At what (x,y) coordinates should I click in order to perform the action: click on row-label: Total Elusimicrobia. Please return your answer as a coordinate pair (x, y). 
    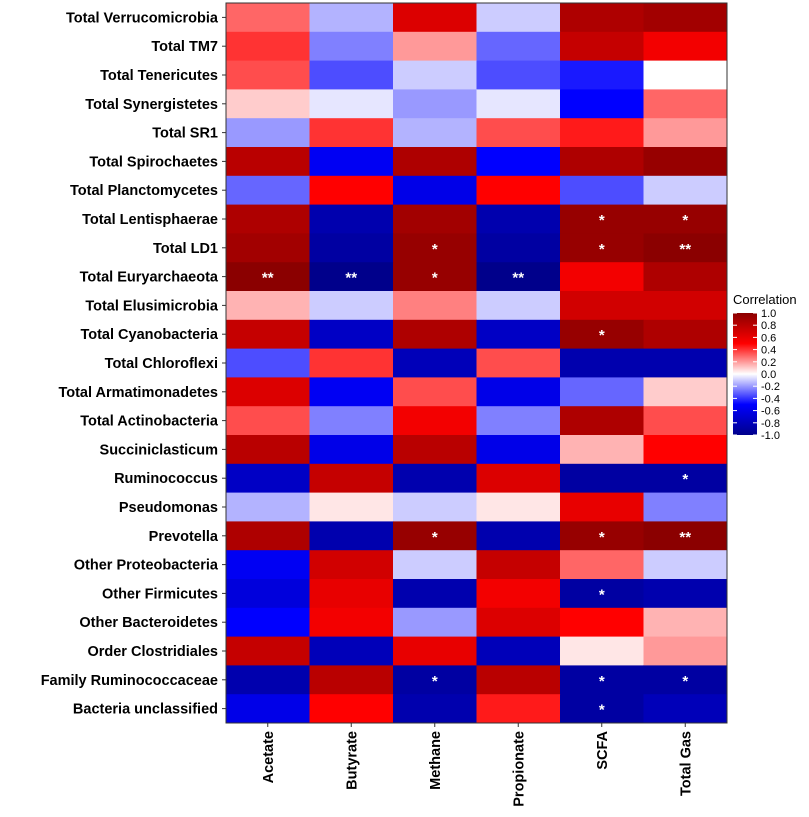
    Looking at the image, I should click on (152, 306).